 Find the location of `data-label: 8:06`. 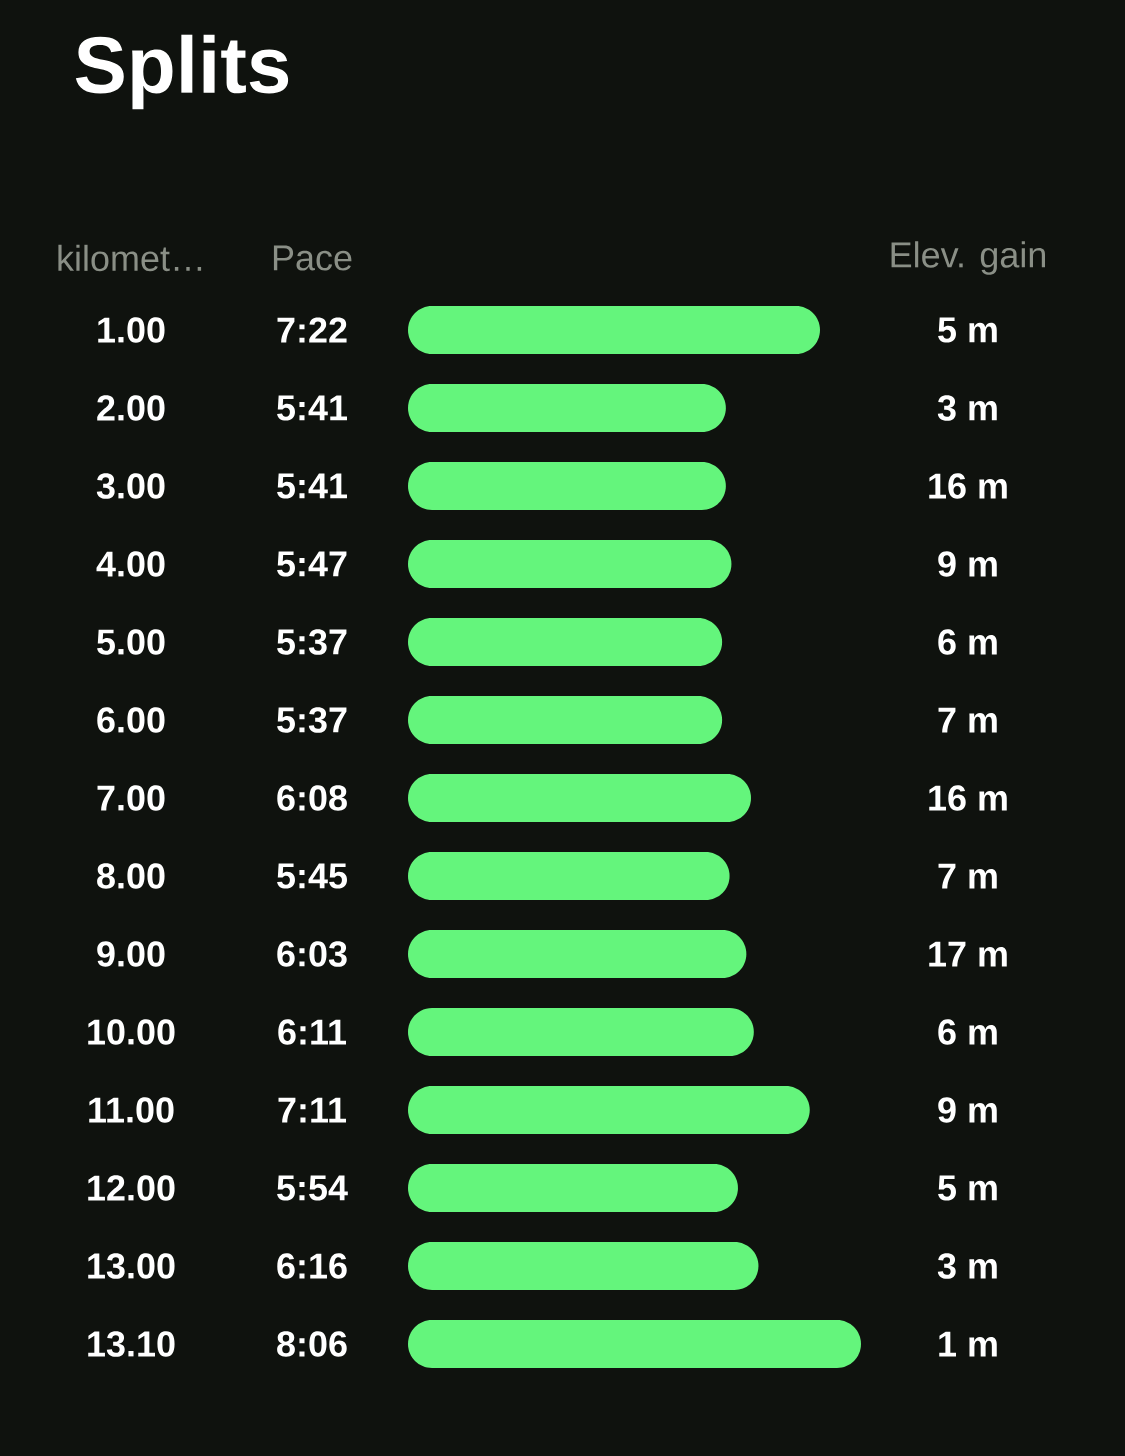

data-label: 8:06 is located at coordinates (312, 1344).